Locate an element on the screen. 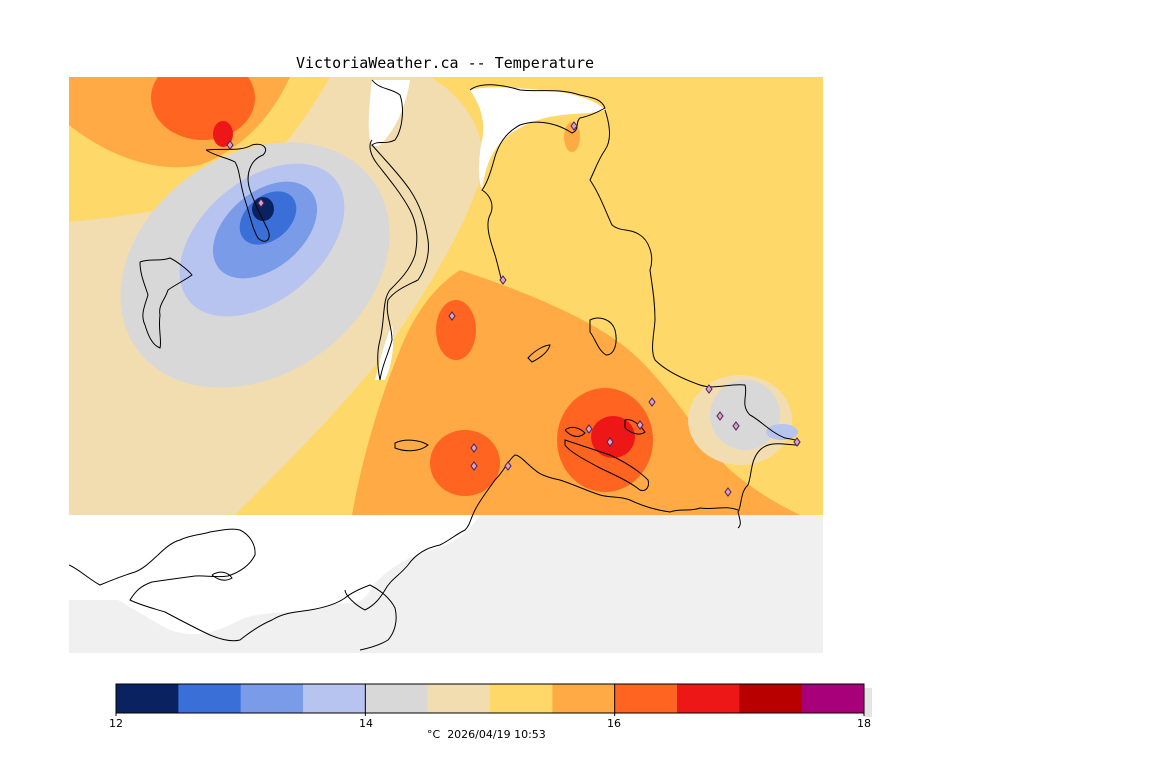  colorbar is located at coordinates (493, 700).